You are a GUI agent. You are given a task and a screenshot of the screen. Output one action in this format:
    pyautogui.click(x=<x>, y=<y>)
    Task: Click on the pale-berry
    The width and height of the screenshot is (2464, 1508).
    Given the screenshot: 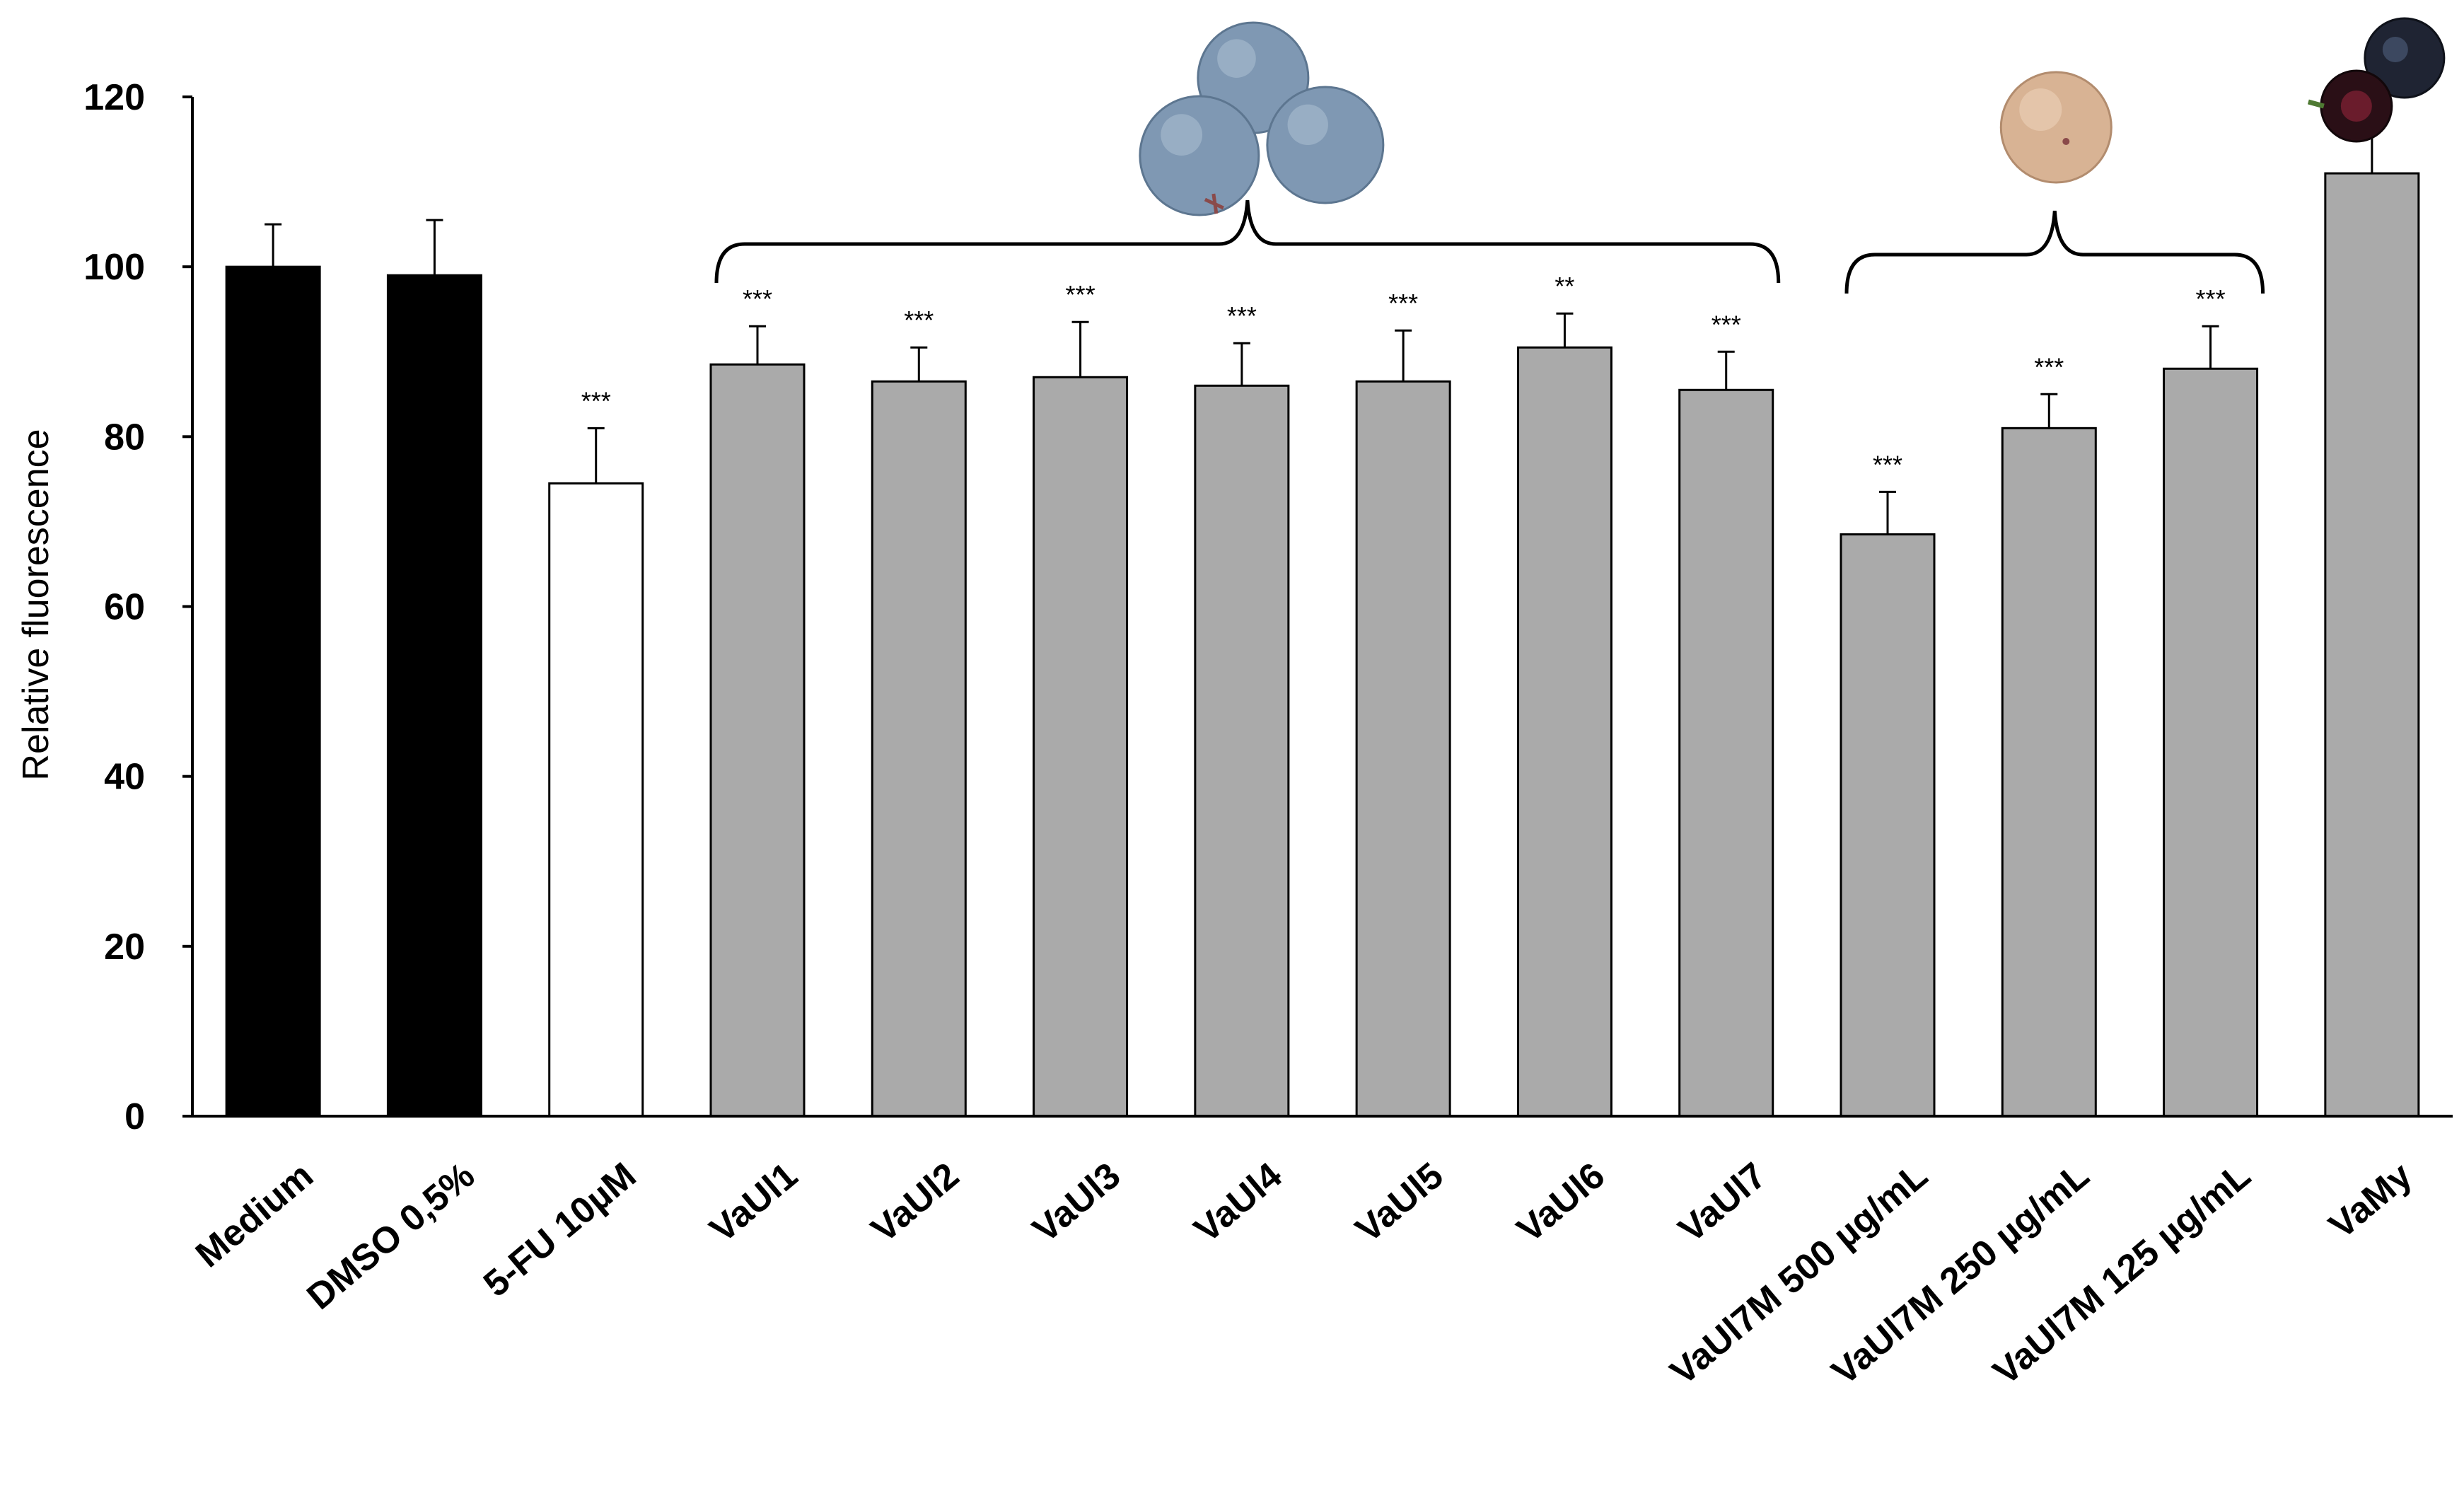 What is the action you would take?
    pyautogui.click(x=2056, y=127)
    